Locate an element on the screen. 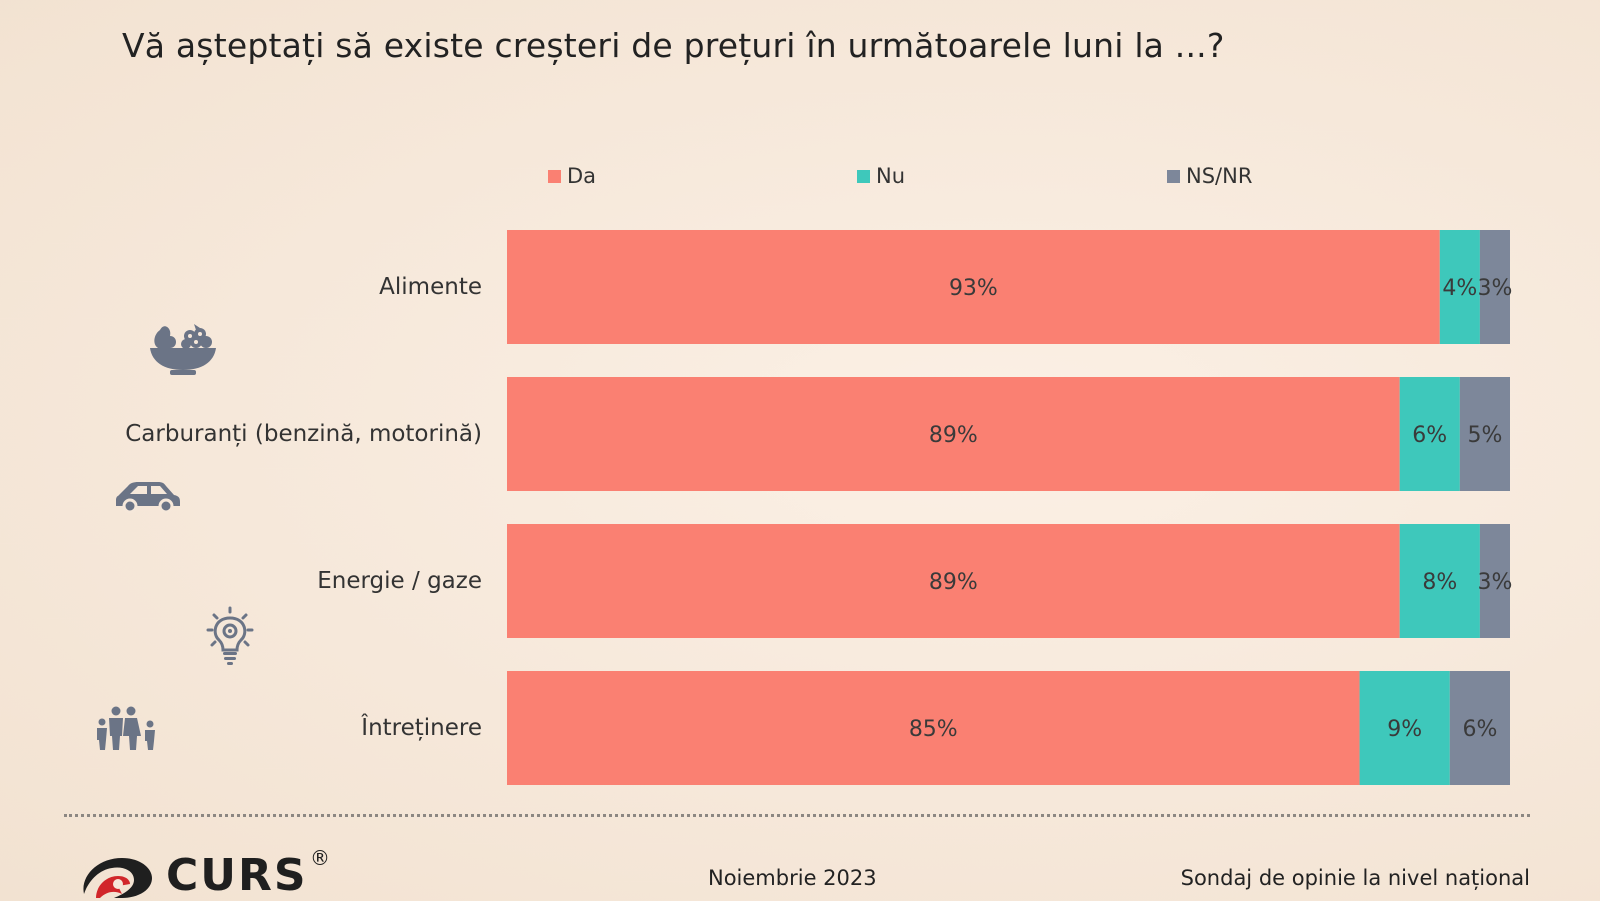  bar-label-nsnr-1: 5% is located at coordinates (1484, 435).